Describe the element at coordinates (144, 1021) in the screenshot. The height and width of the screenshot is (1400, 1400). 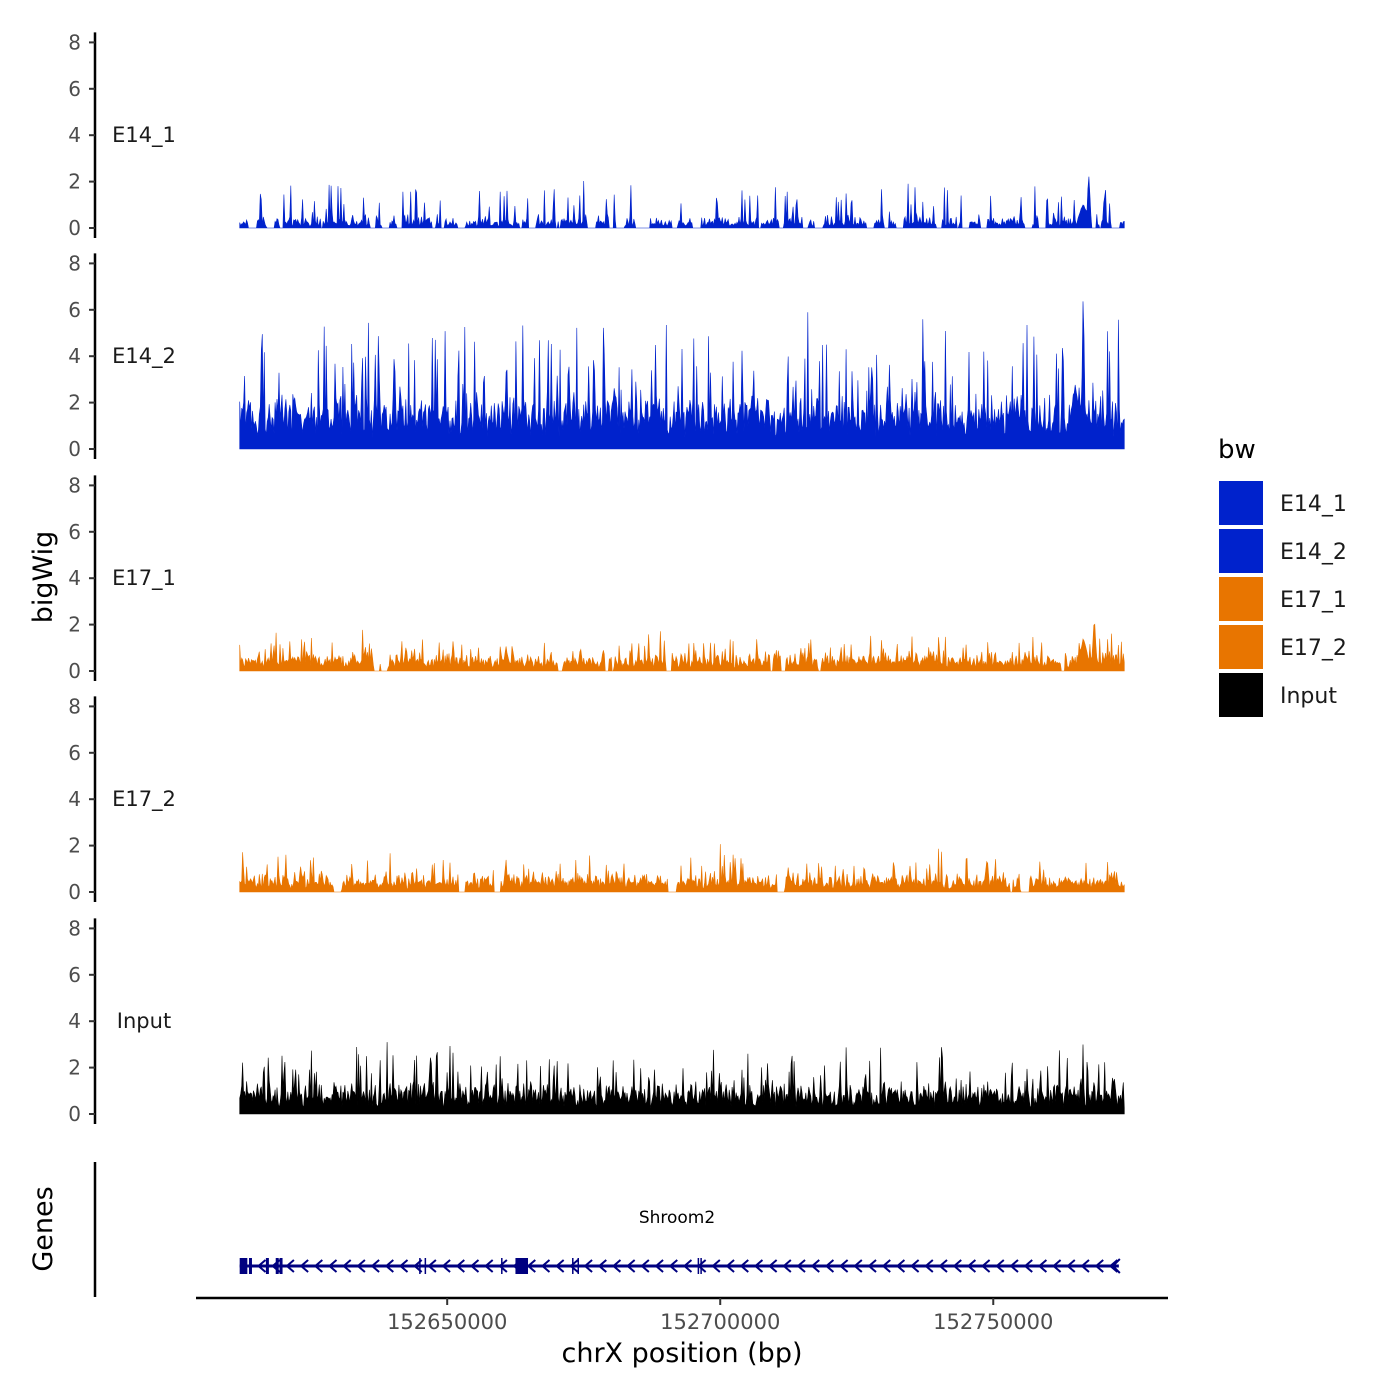
I see `track-label: Input` at that location.